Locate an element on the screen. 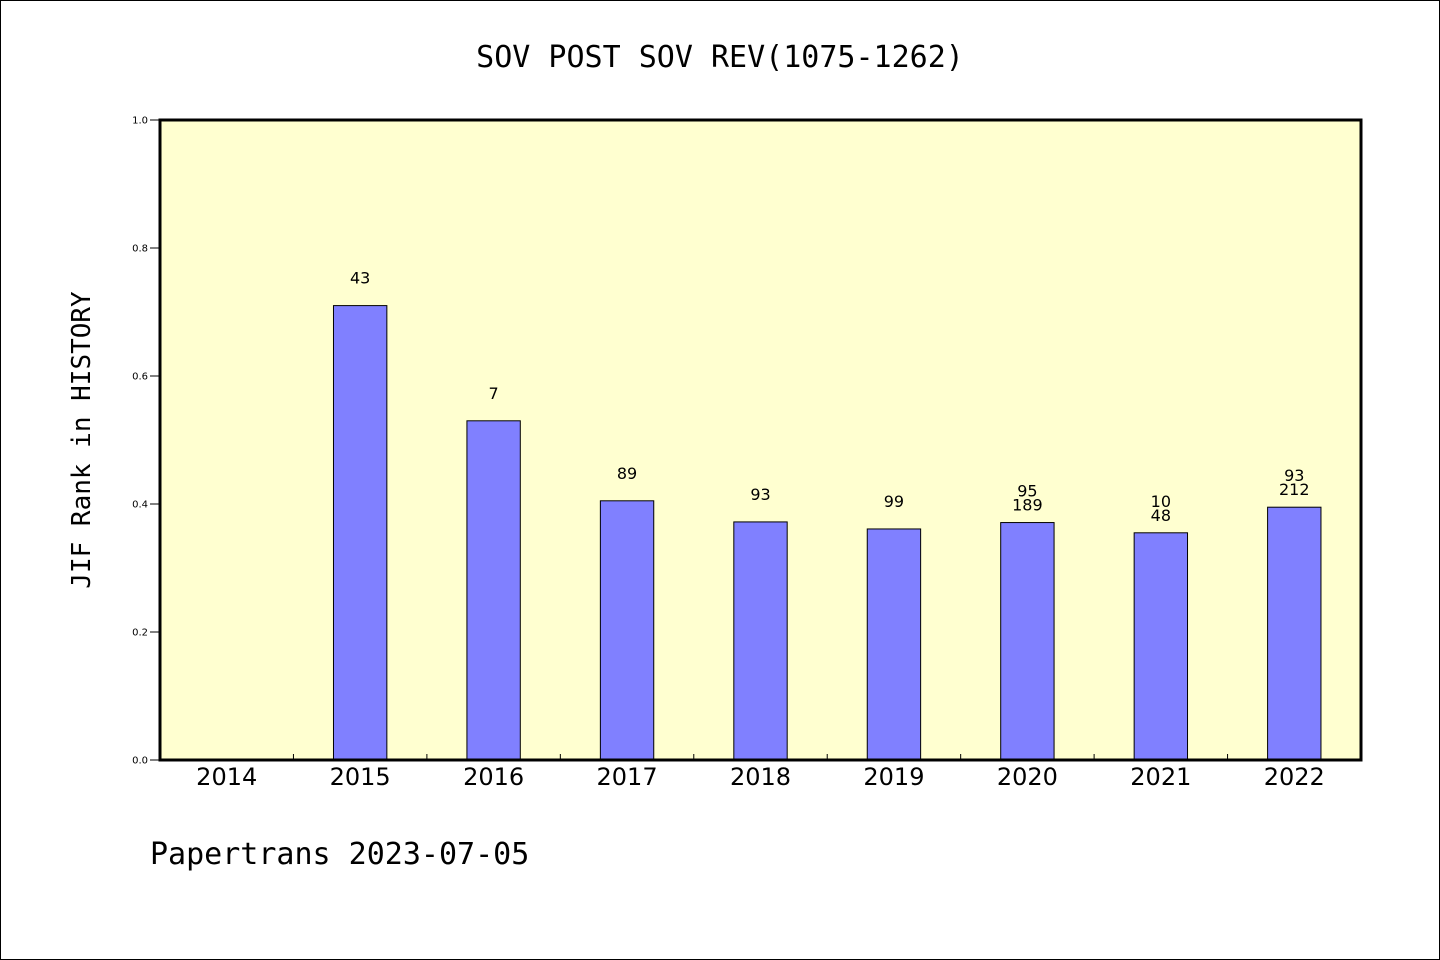 The height and width of the screenshot is (960, 1440). x-tick-label-2018: 2018 is located at coordinates (760, 777).